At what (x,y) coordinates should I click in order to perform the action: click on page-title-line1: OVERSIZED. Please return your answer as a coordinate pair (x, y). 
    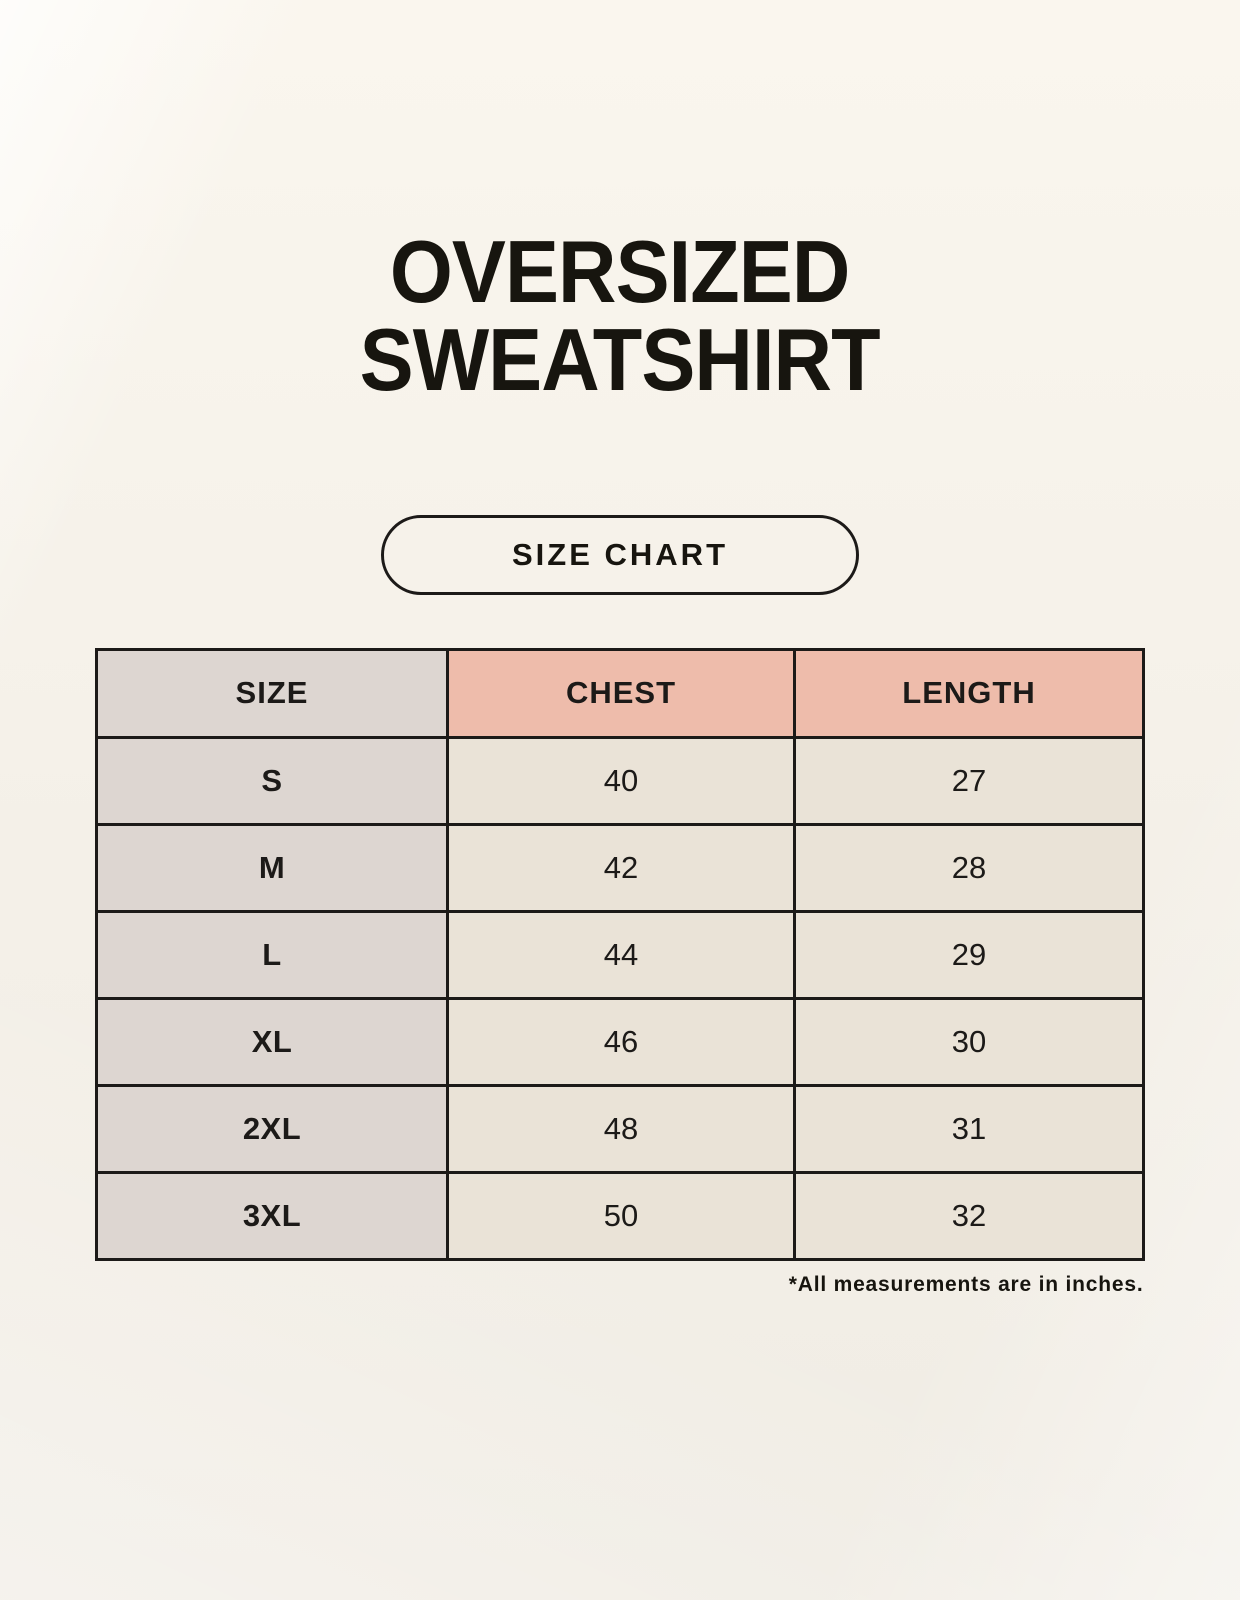
    Looking at the image, I should click on (620, 271).